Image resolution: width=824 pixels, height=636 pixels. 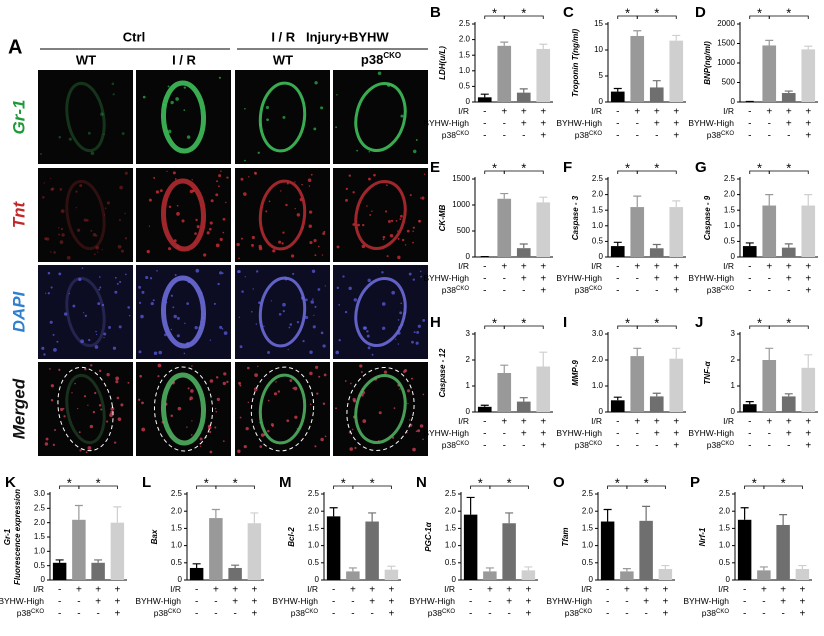 What do you see at coordinates (86, 59) in the screenshot?
I see `column-header: WT` at bounding box center [86, 59].